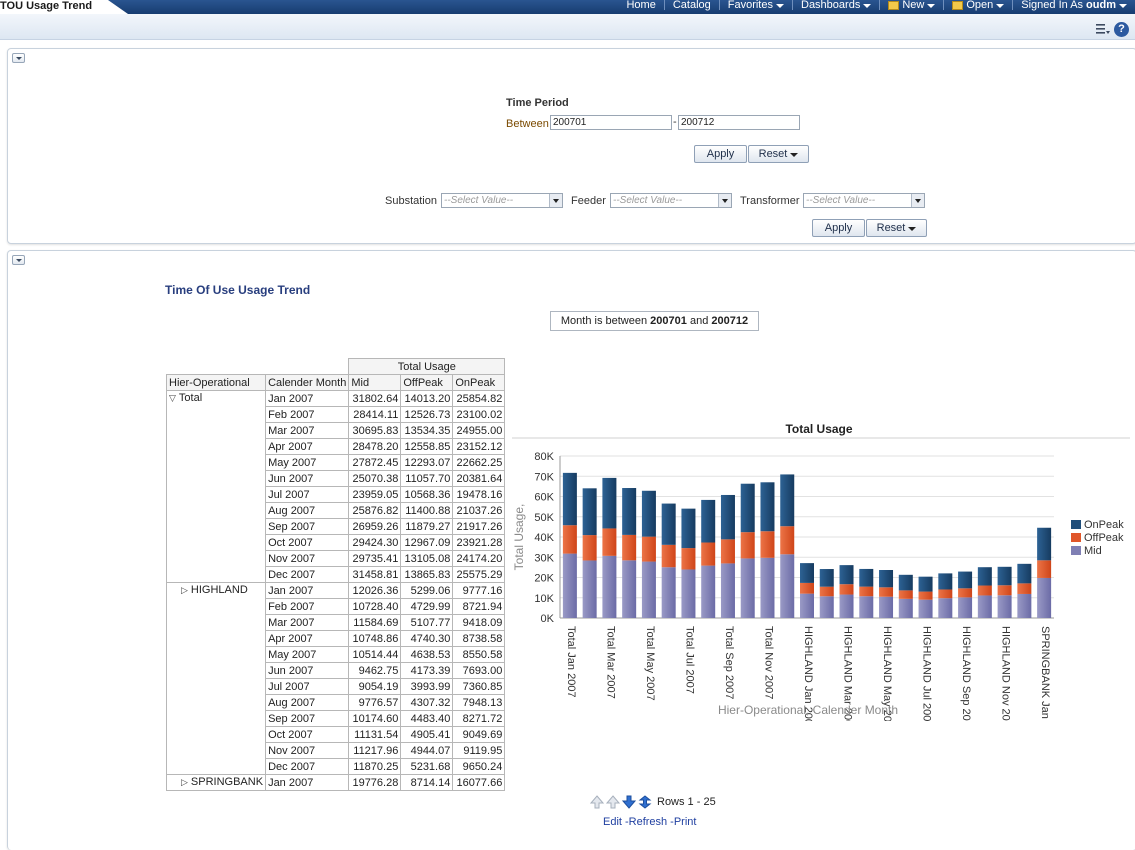 This screenshot has height=850, width=1135. I want to click on first-page-icon, so click(597, 802).